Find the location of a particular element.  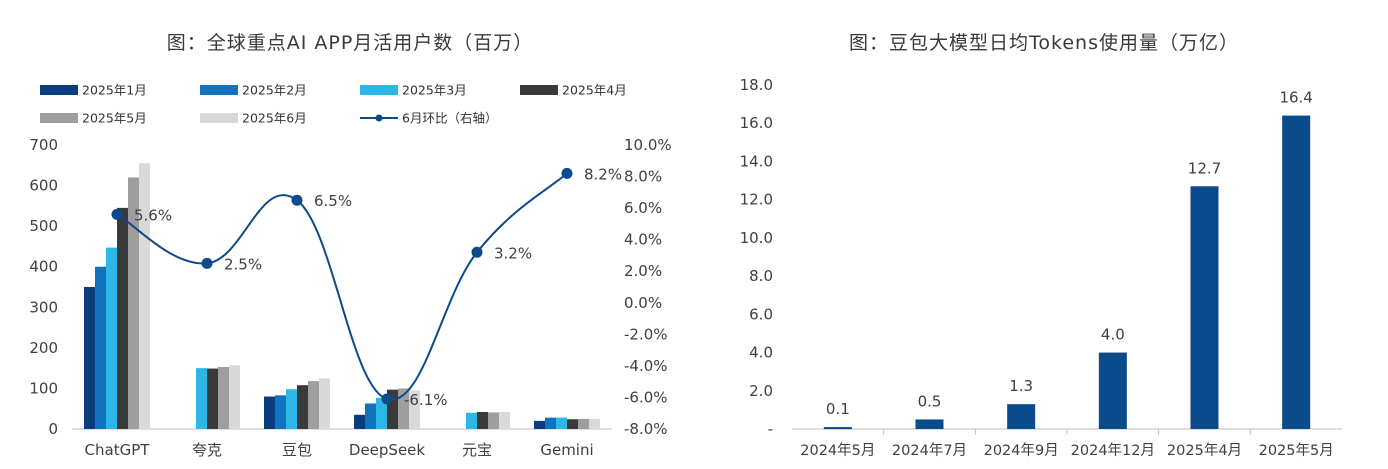

data-label: 12.7 is located at coordinates (1204, 168).